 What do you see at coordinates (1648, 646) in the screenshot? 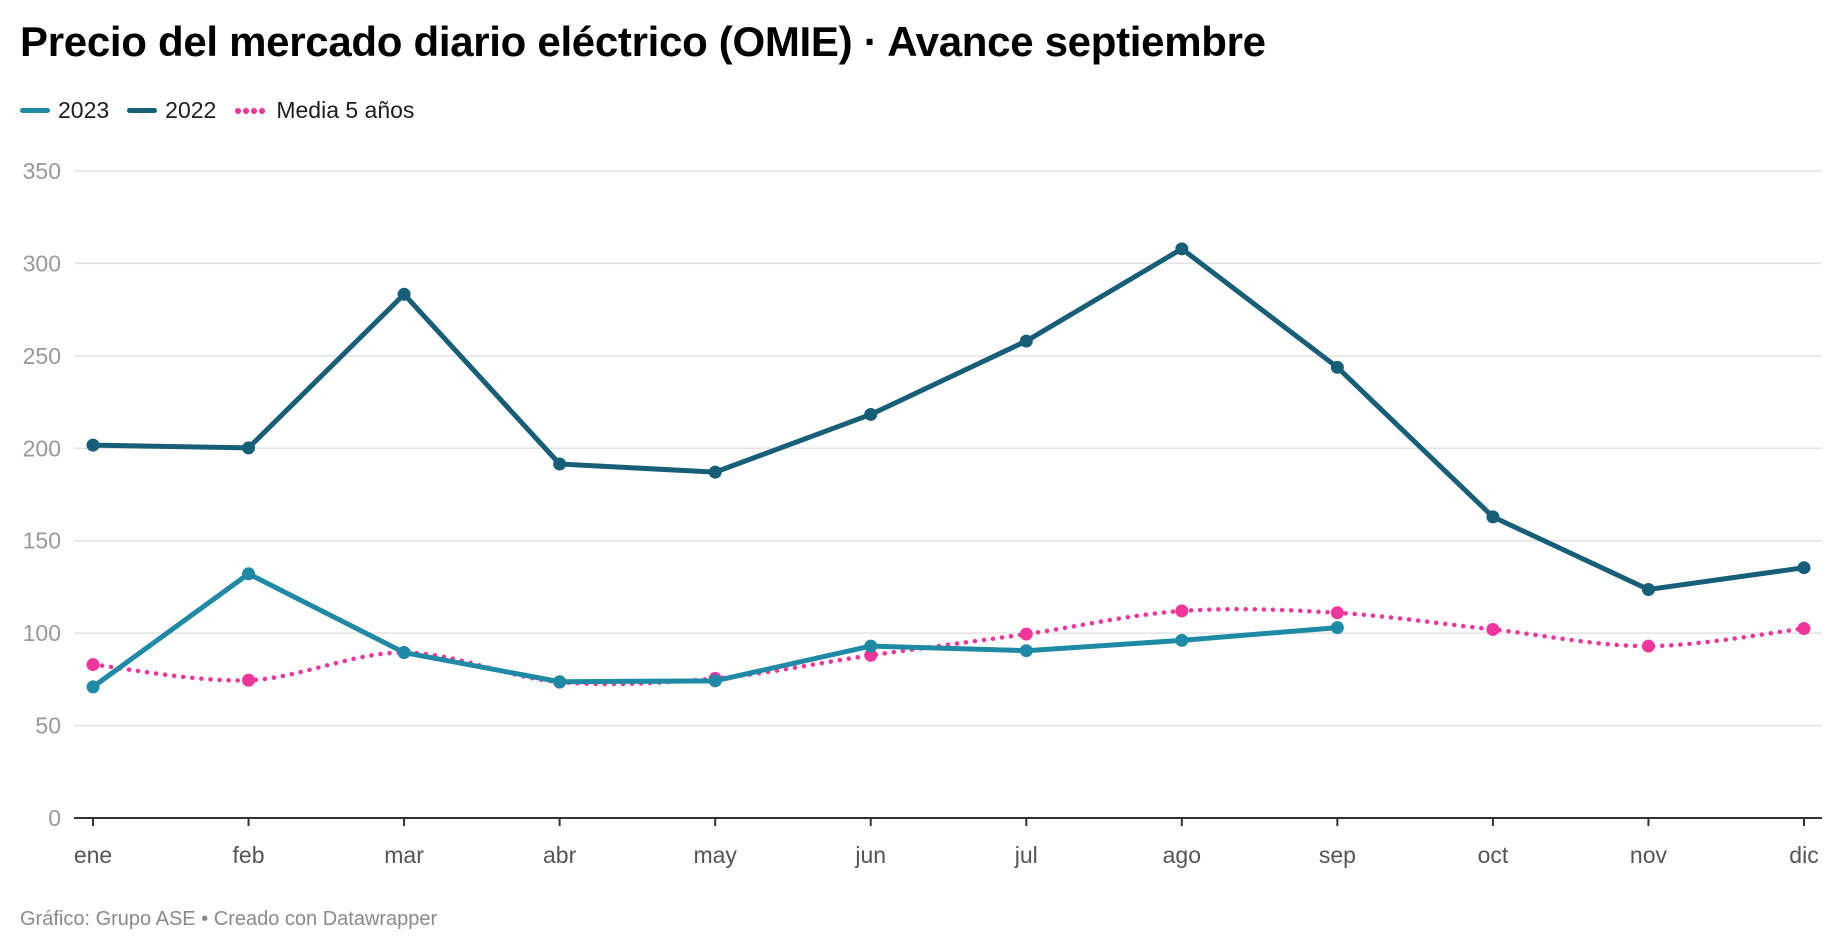
I see `point-media-5-años-nov` at bounding box center [1648, 646].